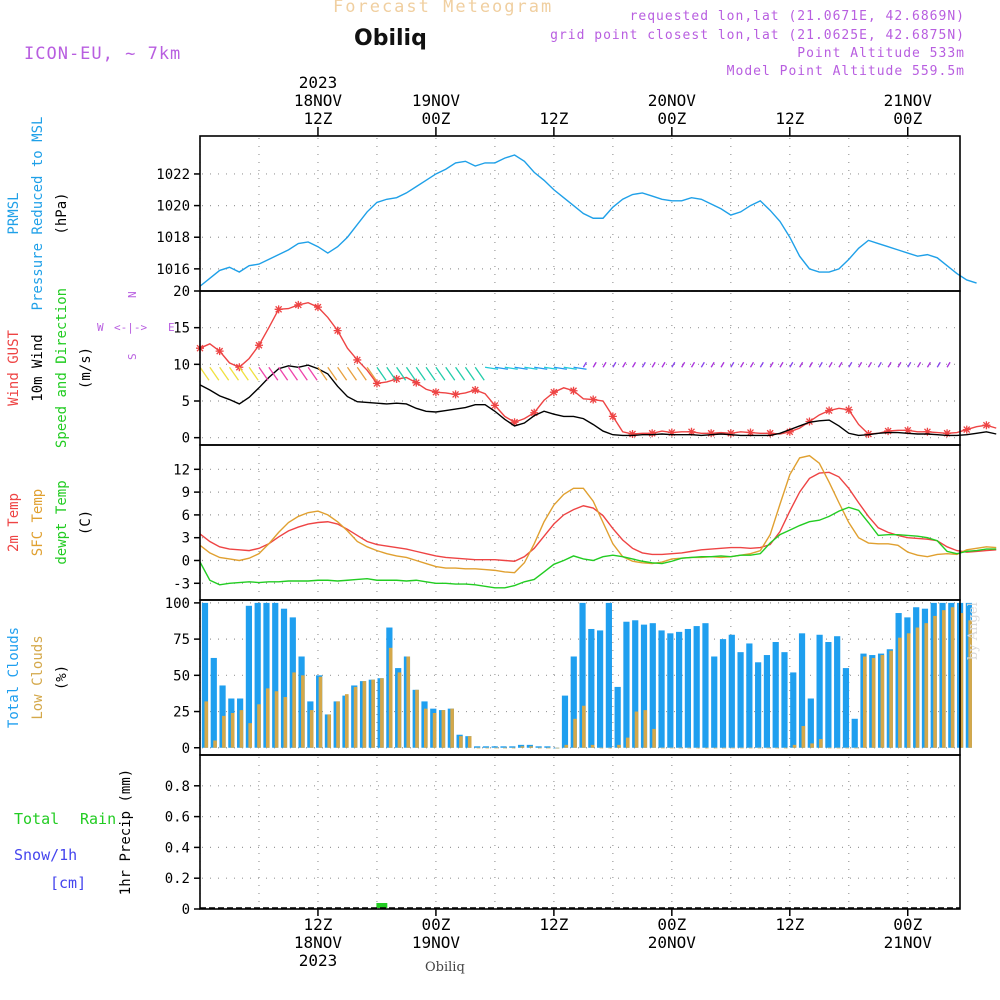 This screenshot has height=1000, width=1000. I want to click on legend-total: Total, so click(36, 819).